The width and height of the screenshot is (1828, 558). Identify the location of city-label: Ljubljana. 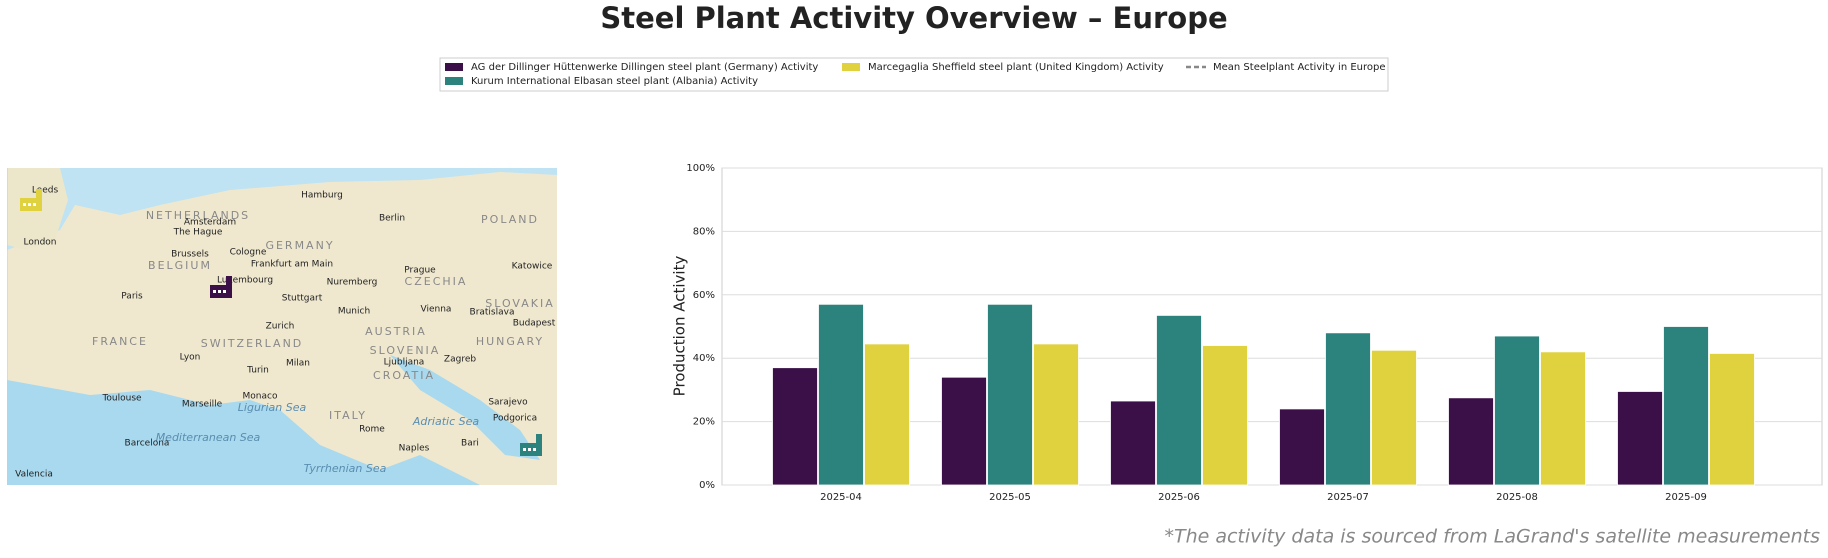
(404, 363).